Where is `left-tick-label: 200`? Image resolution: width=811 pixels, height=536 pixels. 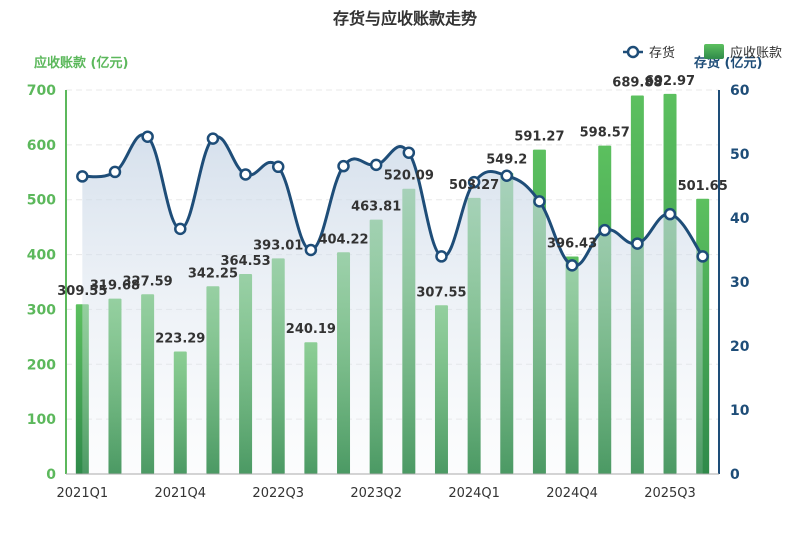
left-tick-label: 200 is located at coordinates (41, 365).